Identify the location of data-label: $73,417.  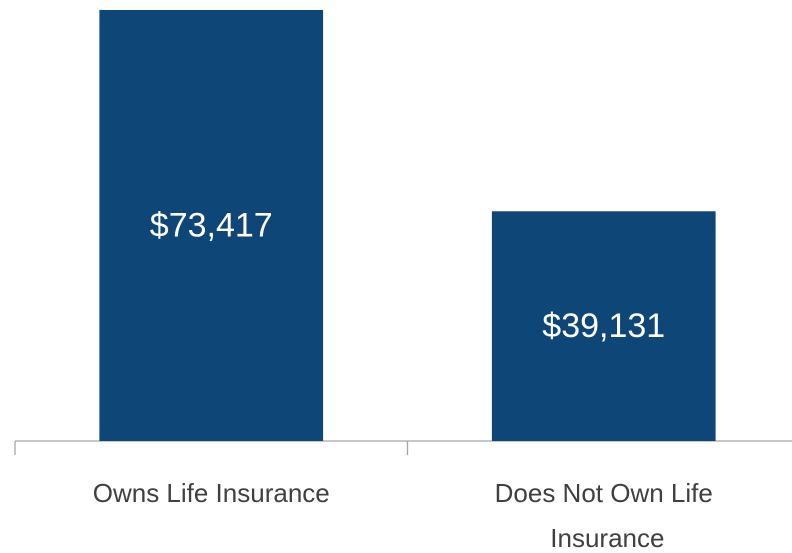
(211, 225).